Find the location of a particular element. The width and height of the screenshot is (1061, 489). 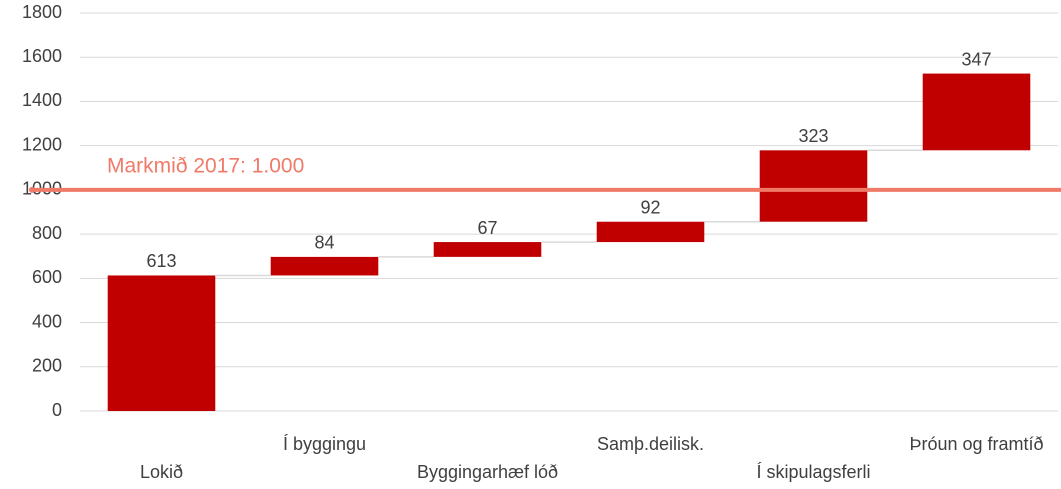

y-tick-label: 1200 is located at coordinates (42, 144).